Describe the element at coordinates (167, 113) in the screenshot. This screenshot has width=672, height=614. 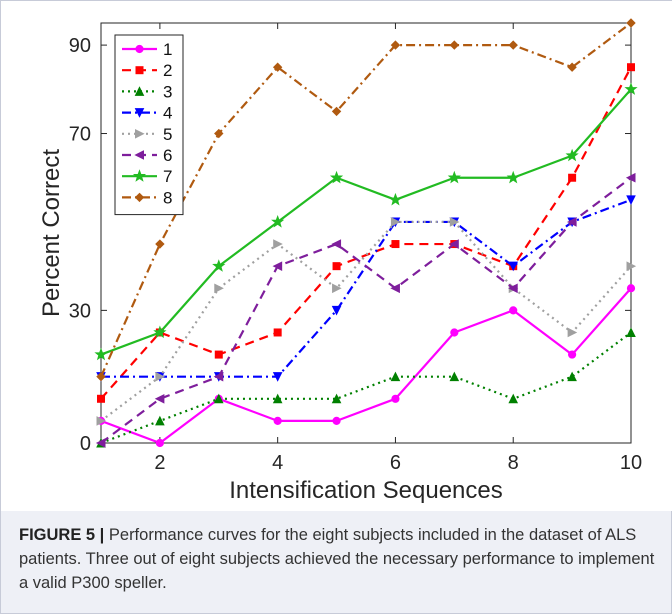
I see `legend-label: 4` at that location.